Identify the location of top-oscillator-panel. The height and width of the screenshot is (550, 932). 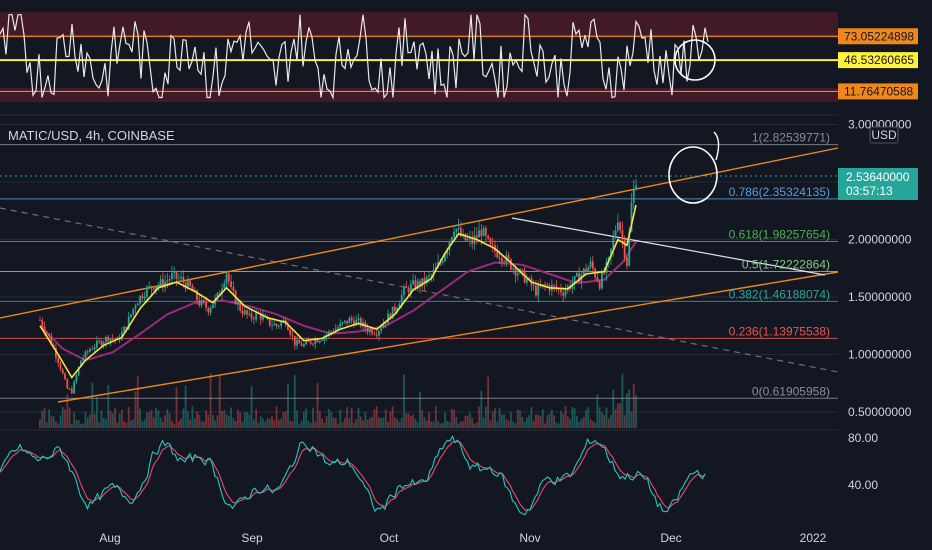
(419, 57).